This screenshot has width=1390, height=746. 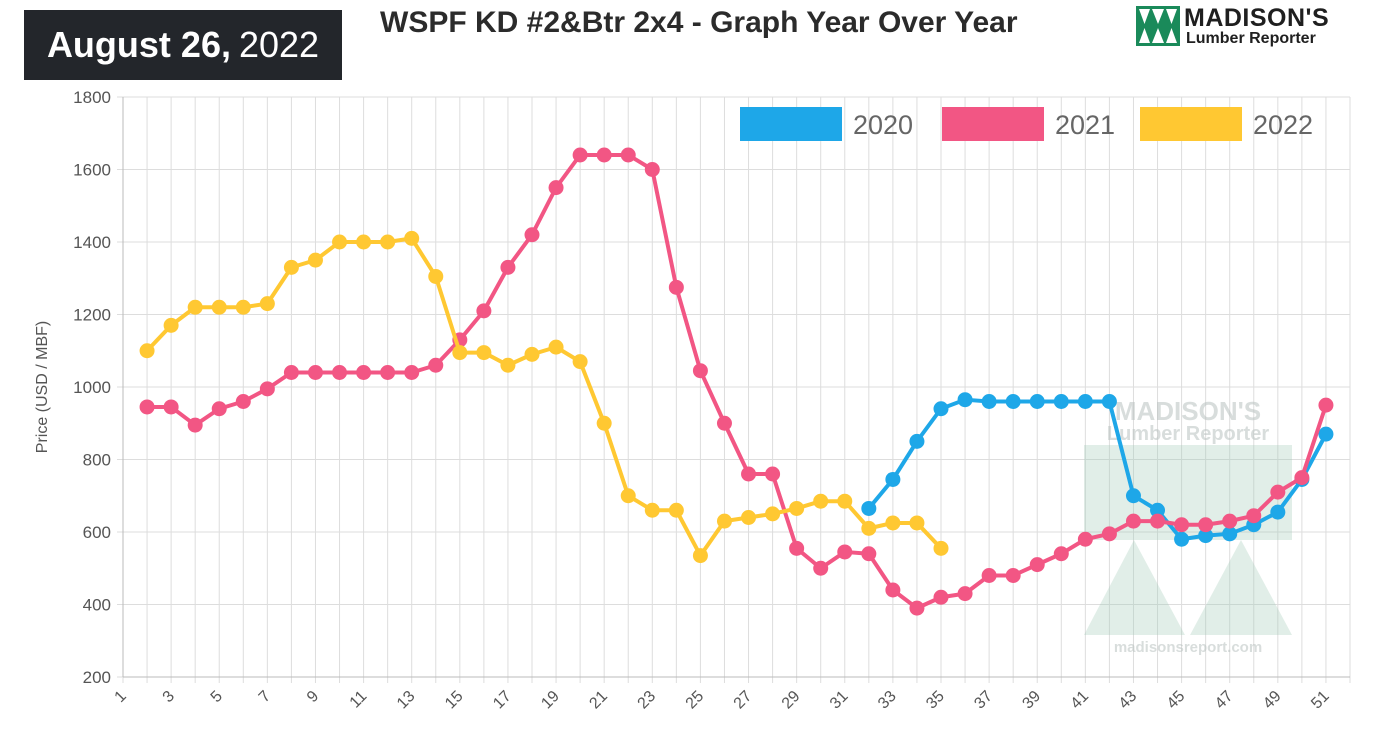 What do you see at coordinates (265, 697) in the screenshot?
I see `x-tick-label: 7` at bounding box center [265, 697].